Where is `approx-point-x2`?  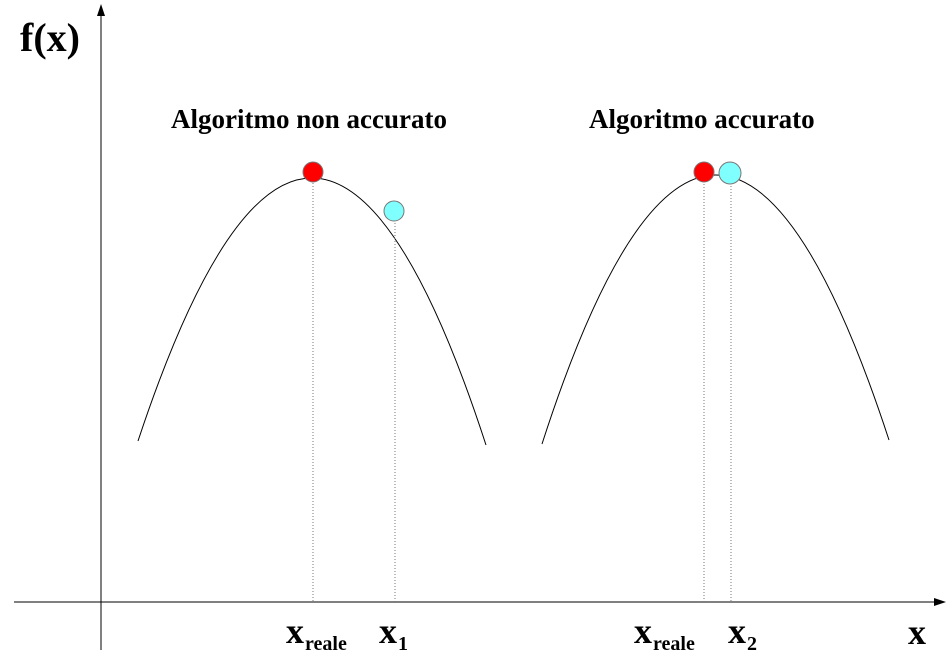
approx-point-x2 is located at coordinates (730, 173).